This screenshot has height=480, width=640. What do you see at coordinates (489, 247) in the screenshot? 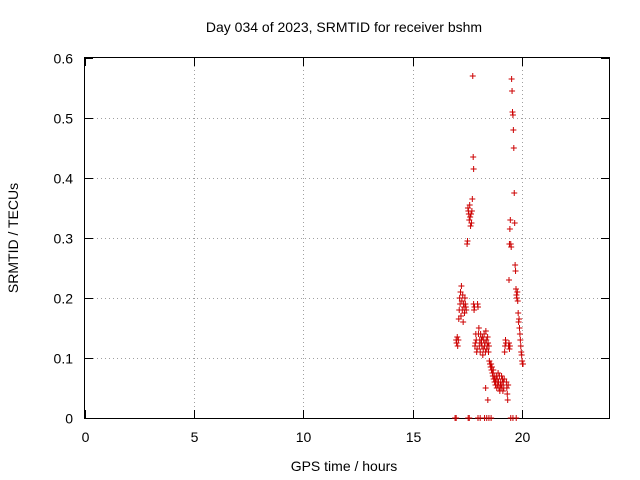
I see `data-points` at bounding box center [489, 247].